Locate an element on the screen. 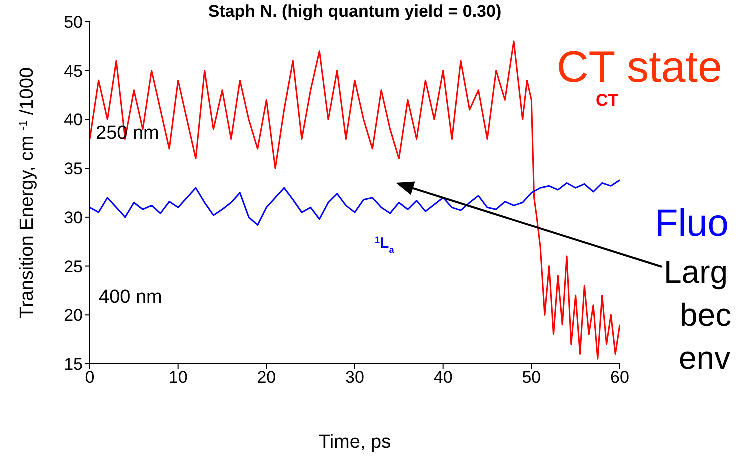  y-tick-label: 40 is located at coordinates (73, 120).